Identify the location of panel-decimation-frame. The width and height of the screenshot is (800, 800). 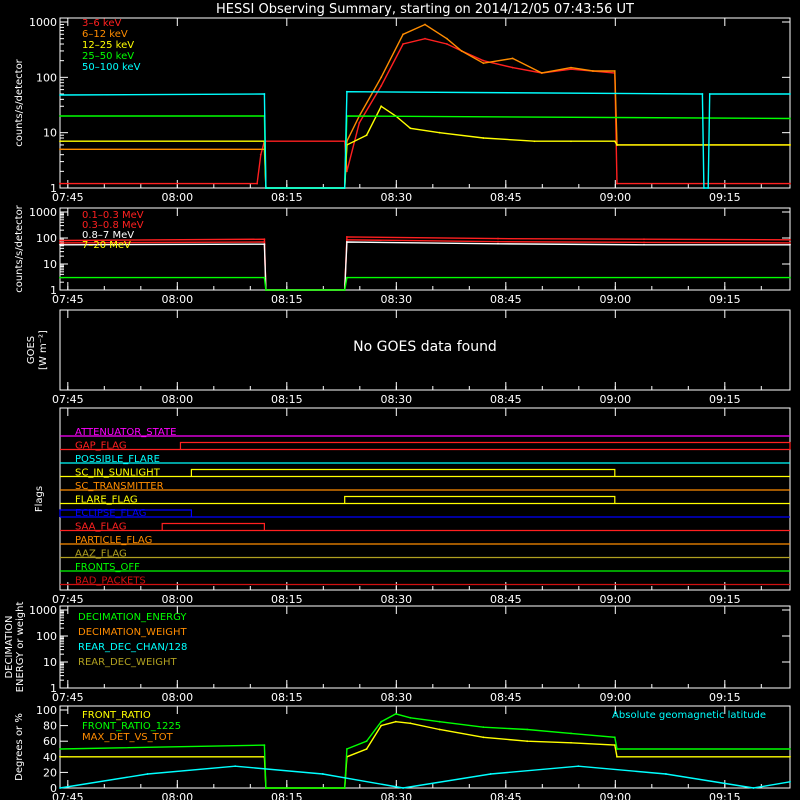
(425, 647).